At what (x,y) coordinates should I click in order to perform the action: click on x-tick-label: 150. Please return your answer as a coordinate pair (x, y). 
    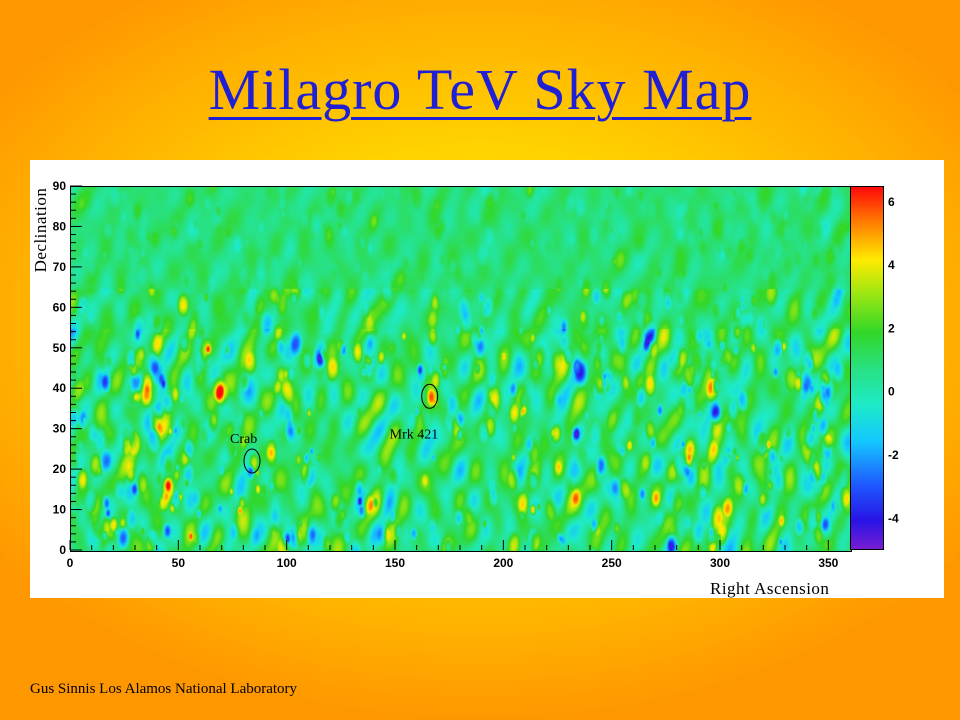
    Looking at the image, I should click on (395, 563).